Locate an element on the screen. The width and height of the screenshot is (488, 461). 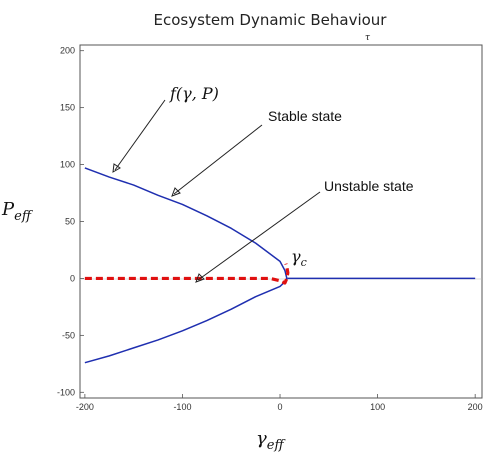
y-tick-label: -50 is located at coordinates (68, 335).